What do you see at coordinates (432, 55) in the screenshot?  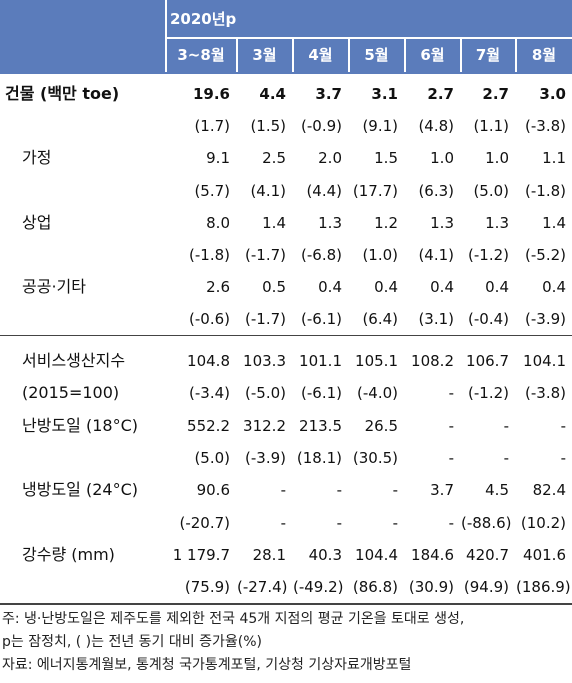 I see `column-header: 6월` at bounding box center [432, 55].